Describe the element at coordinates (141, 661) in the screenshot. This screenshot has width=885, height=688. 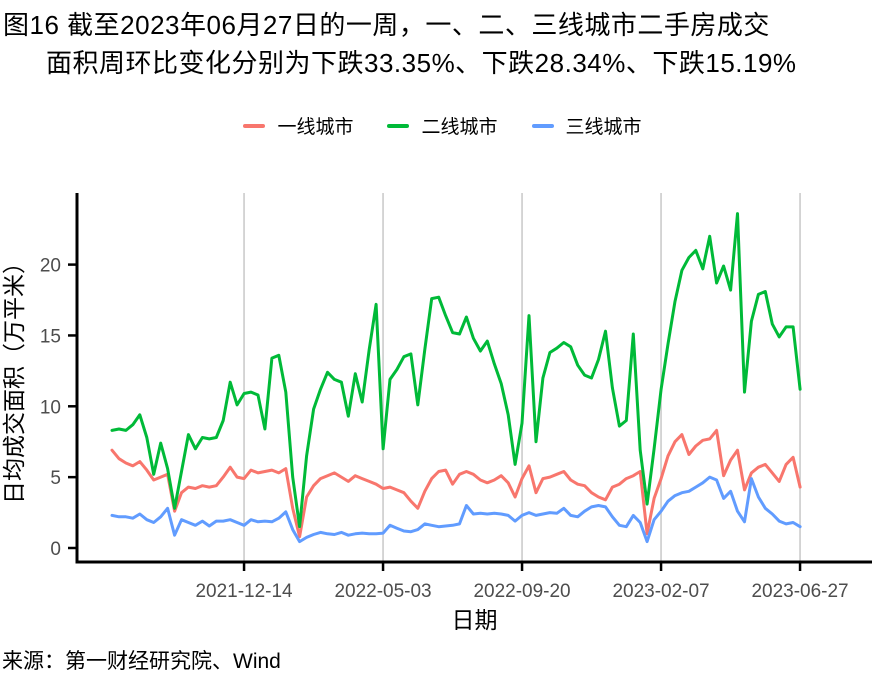
I see `source-note: 来源：第一财经研究院、Wind` at that location.